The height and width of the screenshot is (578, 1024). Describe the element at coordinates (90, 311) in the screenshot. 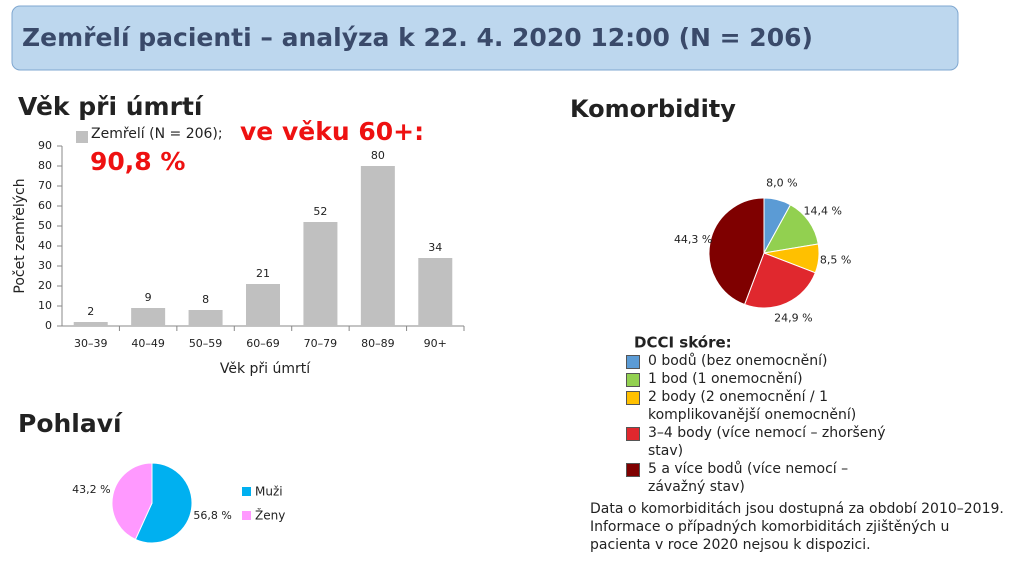

I see `data-label: 2` at that location.